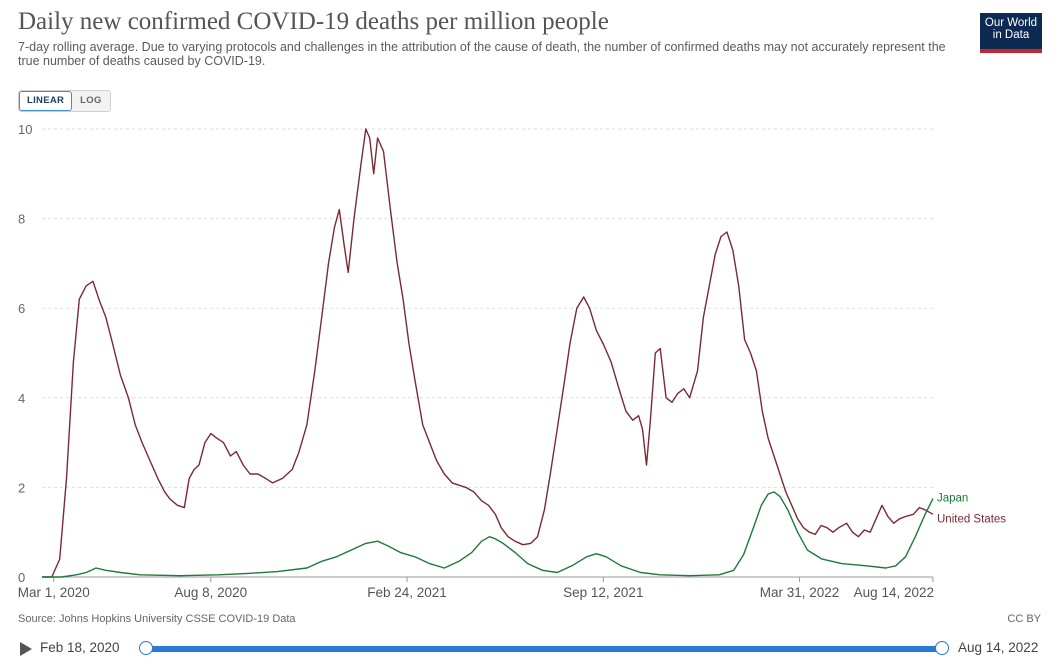 This screenshot has height=671, width=1061. Describe the element at coordinates (21, 308) in the screenshot. I see `y-tick-label: 6` at that location.